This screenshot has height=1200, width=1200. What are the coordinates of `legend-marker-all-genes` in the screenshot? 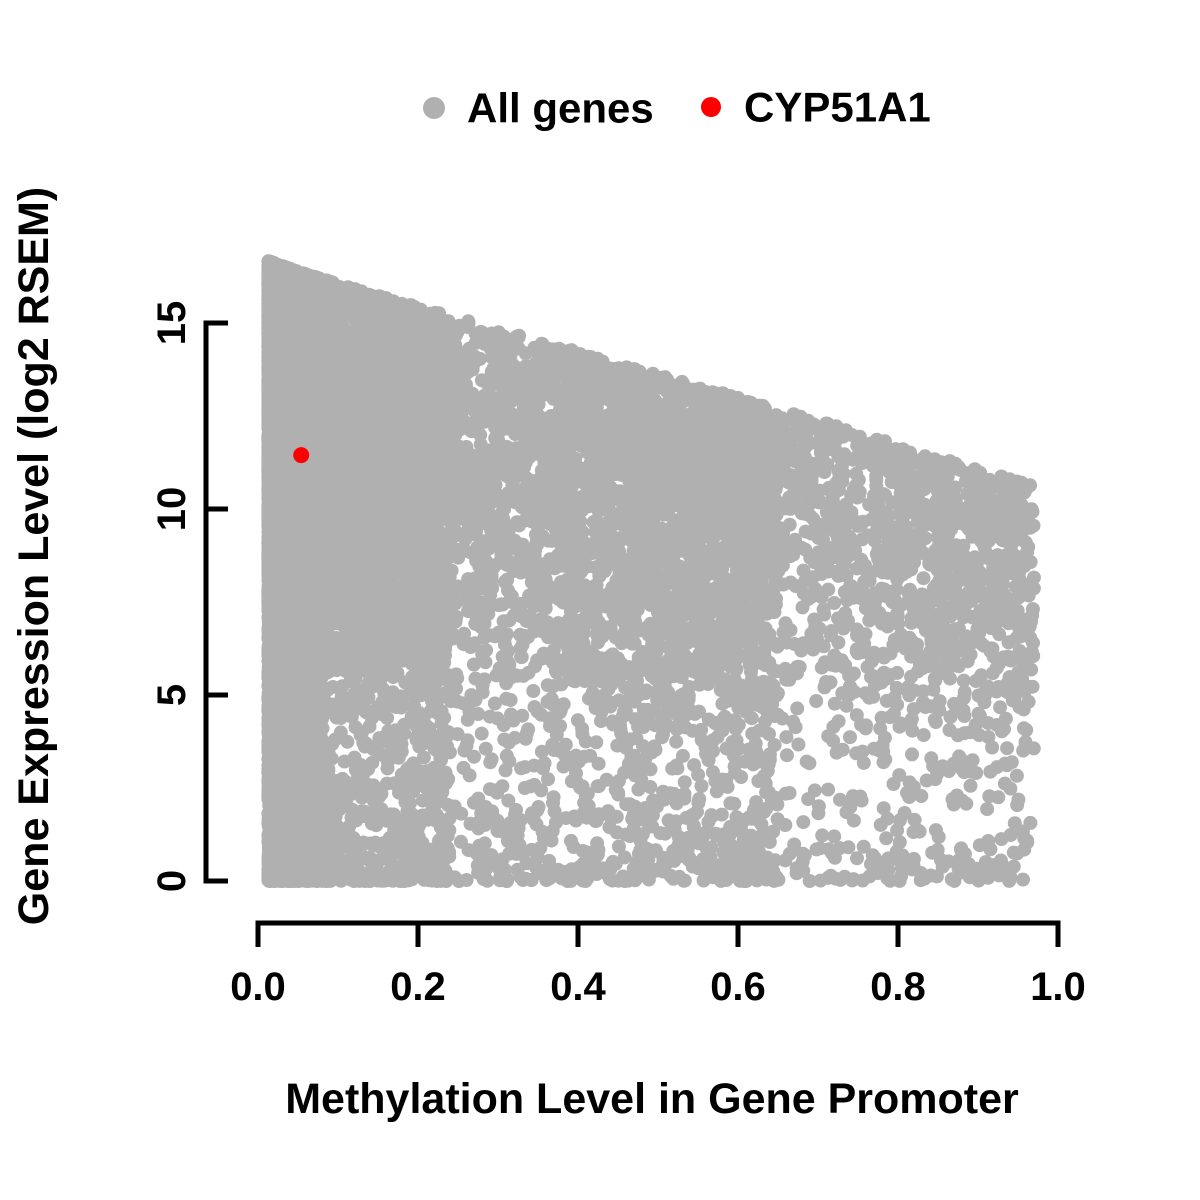 It's located at (434, 108).